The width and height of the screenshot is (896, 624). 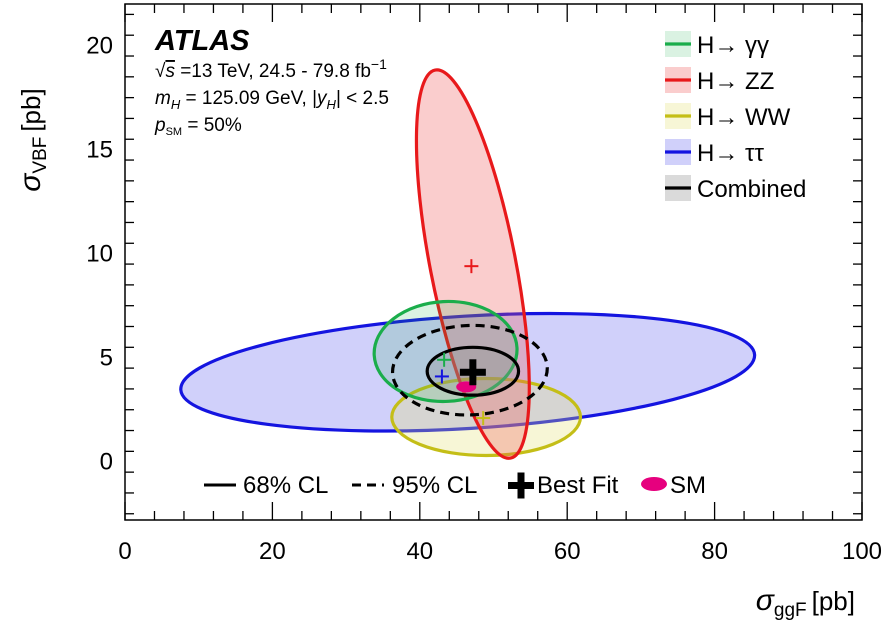 I want to click on y-tick-label: 0, so click(x=106, y=462).